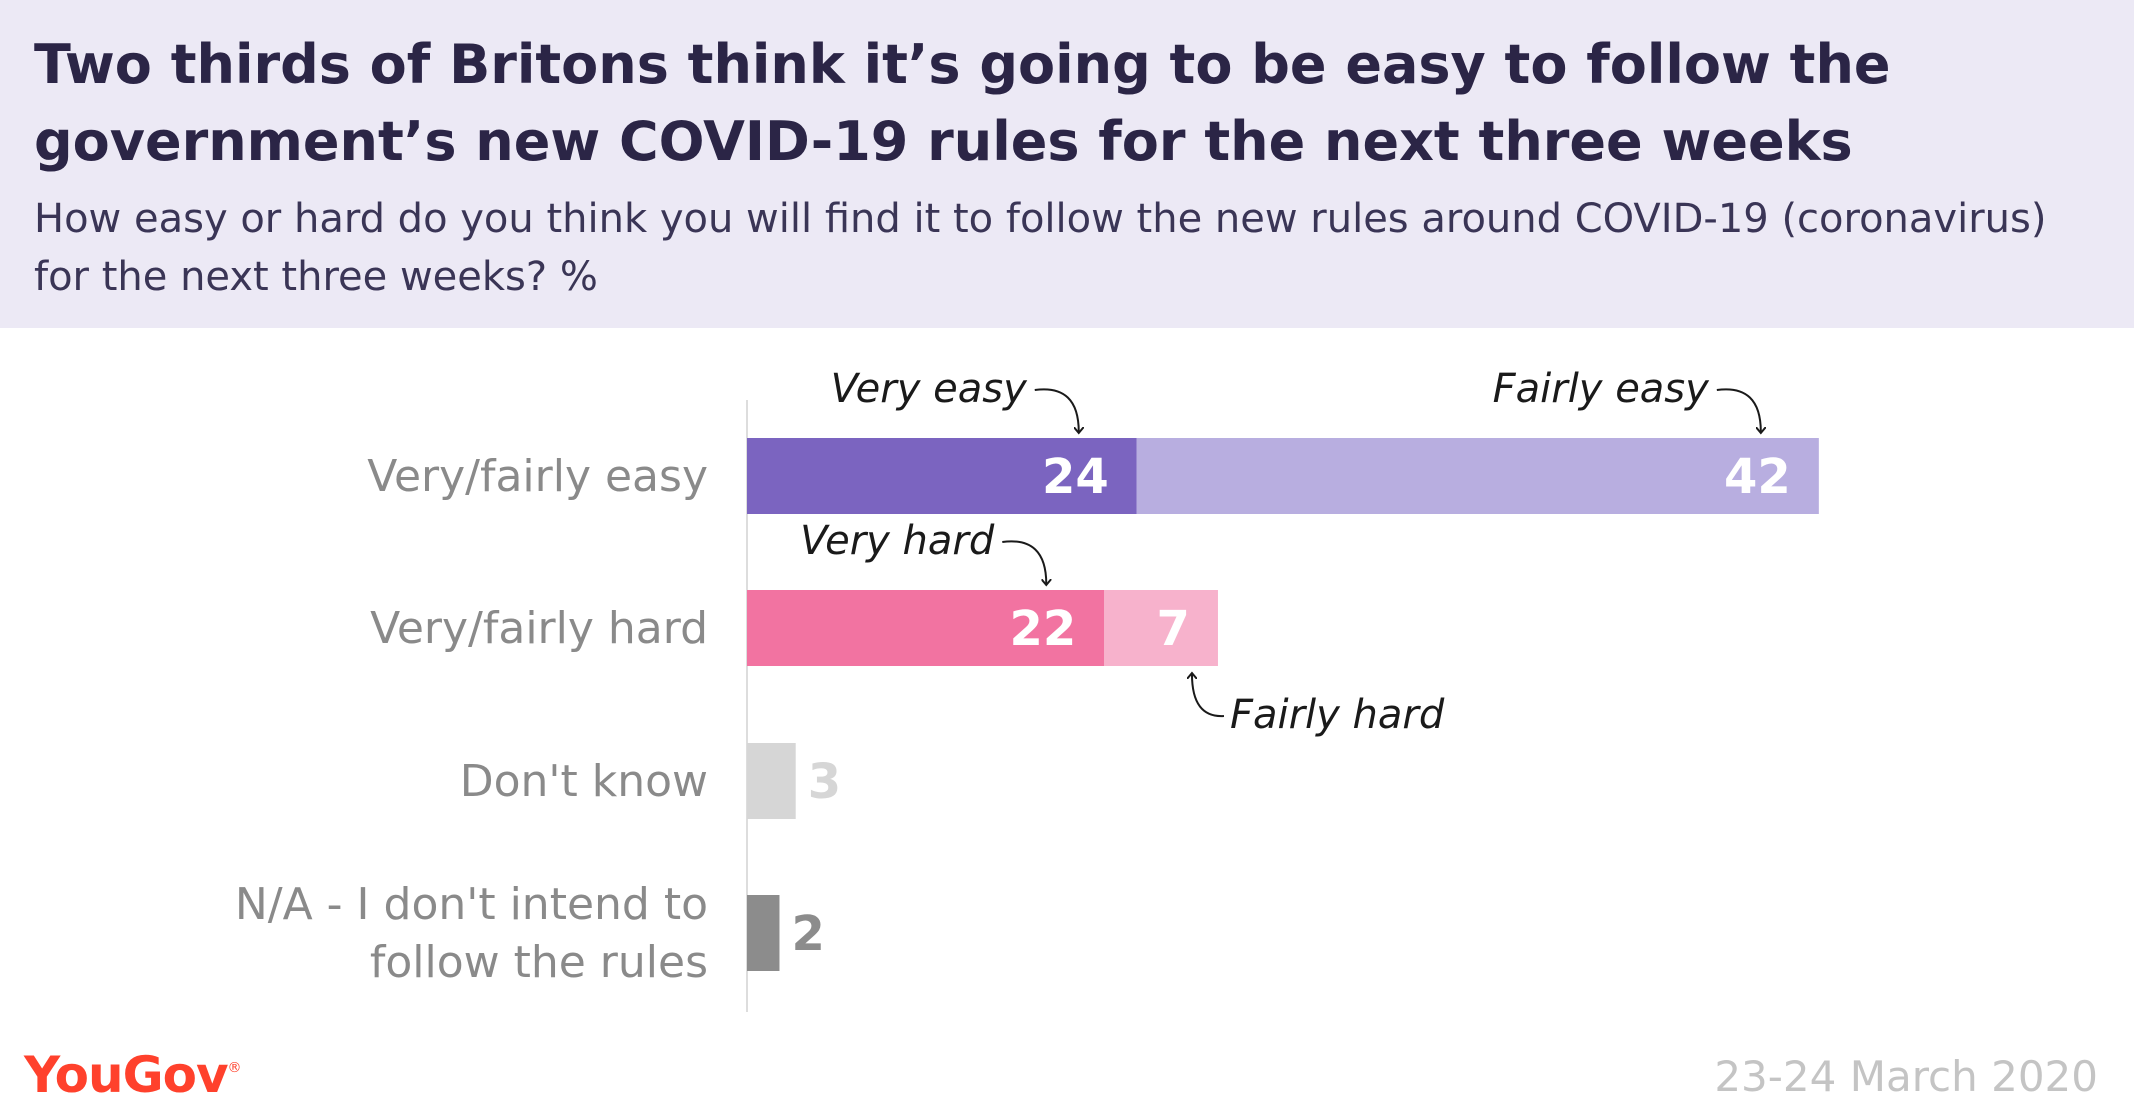 The width and height of the screenshot is (2134, 1117). What do you see at coordinates (1906, 1076) in the screenshot?
I see `survey-date: 23-24 March 2020` at bounding box center [1906, 1076].